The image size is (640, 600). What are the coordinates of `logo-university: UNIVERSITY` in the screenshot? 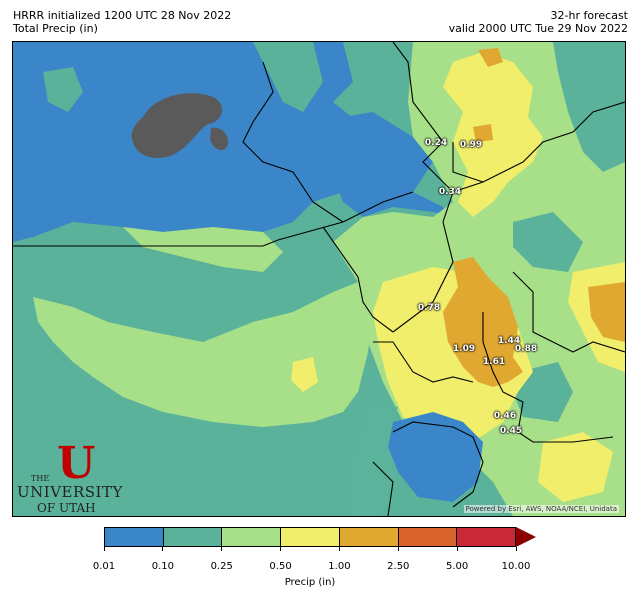 It's located at (70, 492).